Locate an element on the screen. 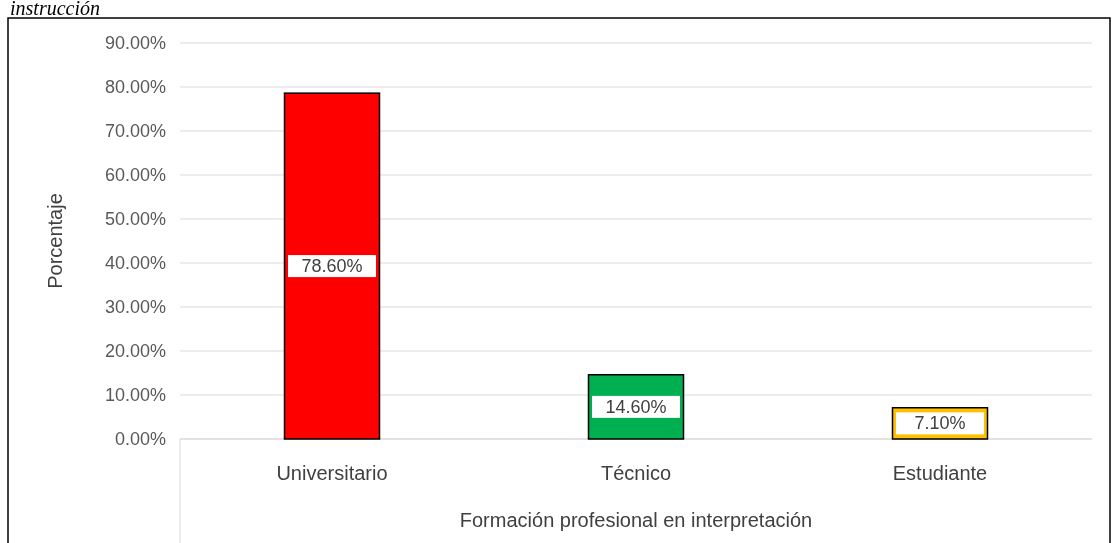  data-label: 7.10% is located at coordinates (940, 423).